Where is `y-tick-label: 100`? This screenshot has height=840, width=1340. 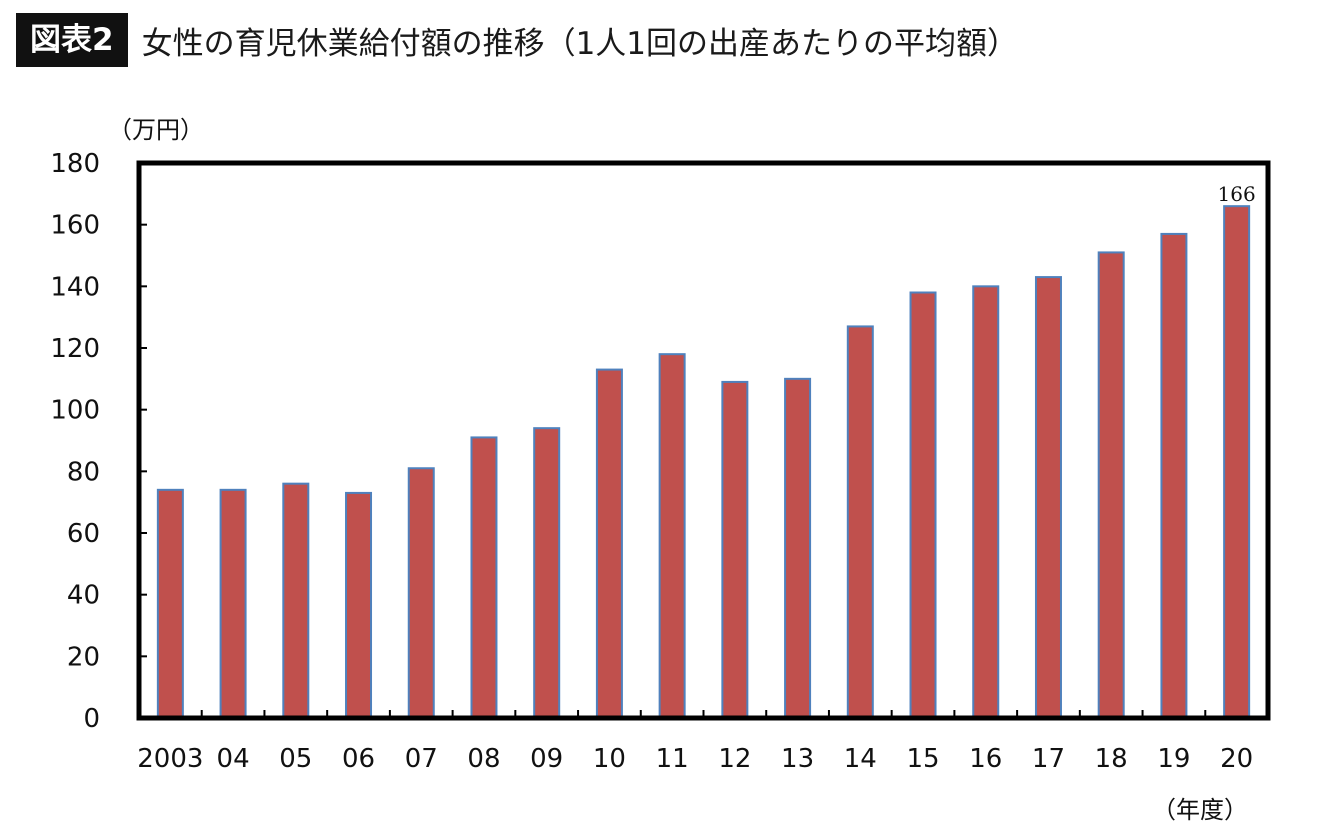 y-tick-label: 100 is located at coordinates (75, 411).